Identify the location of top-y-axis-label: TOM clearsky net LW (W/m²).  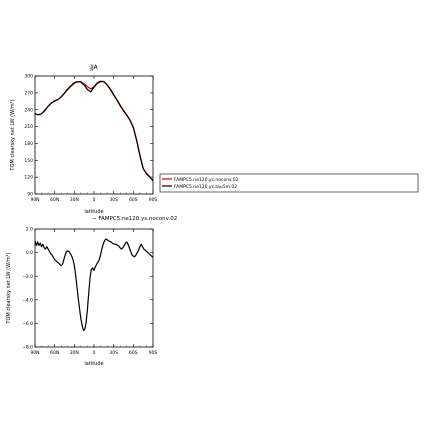
(13, 135).